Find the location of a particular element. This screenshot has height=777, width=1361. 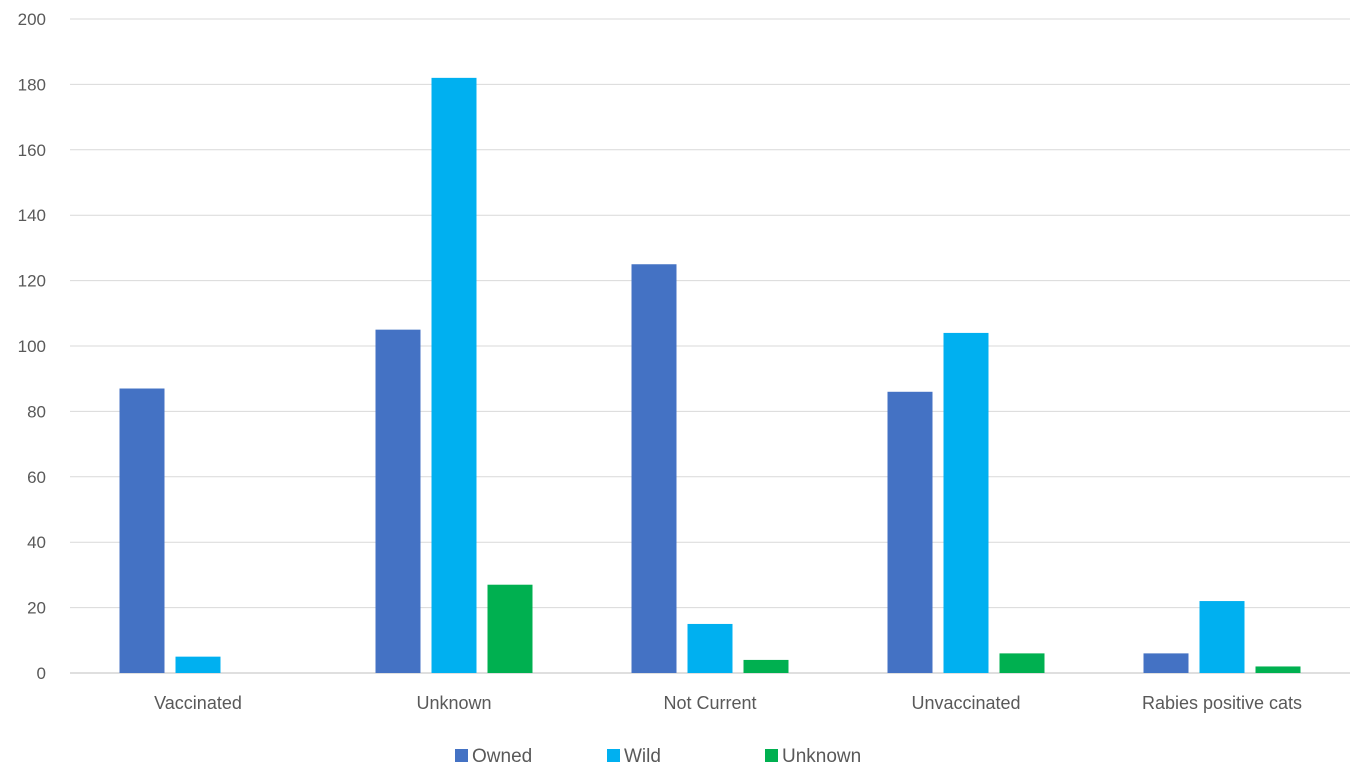

legend-label: Wild is located at coordinates (642, 756).